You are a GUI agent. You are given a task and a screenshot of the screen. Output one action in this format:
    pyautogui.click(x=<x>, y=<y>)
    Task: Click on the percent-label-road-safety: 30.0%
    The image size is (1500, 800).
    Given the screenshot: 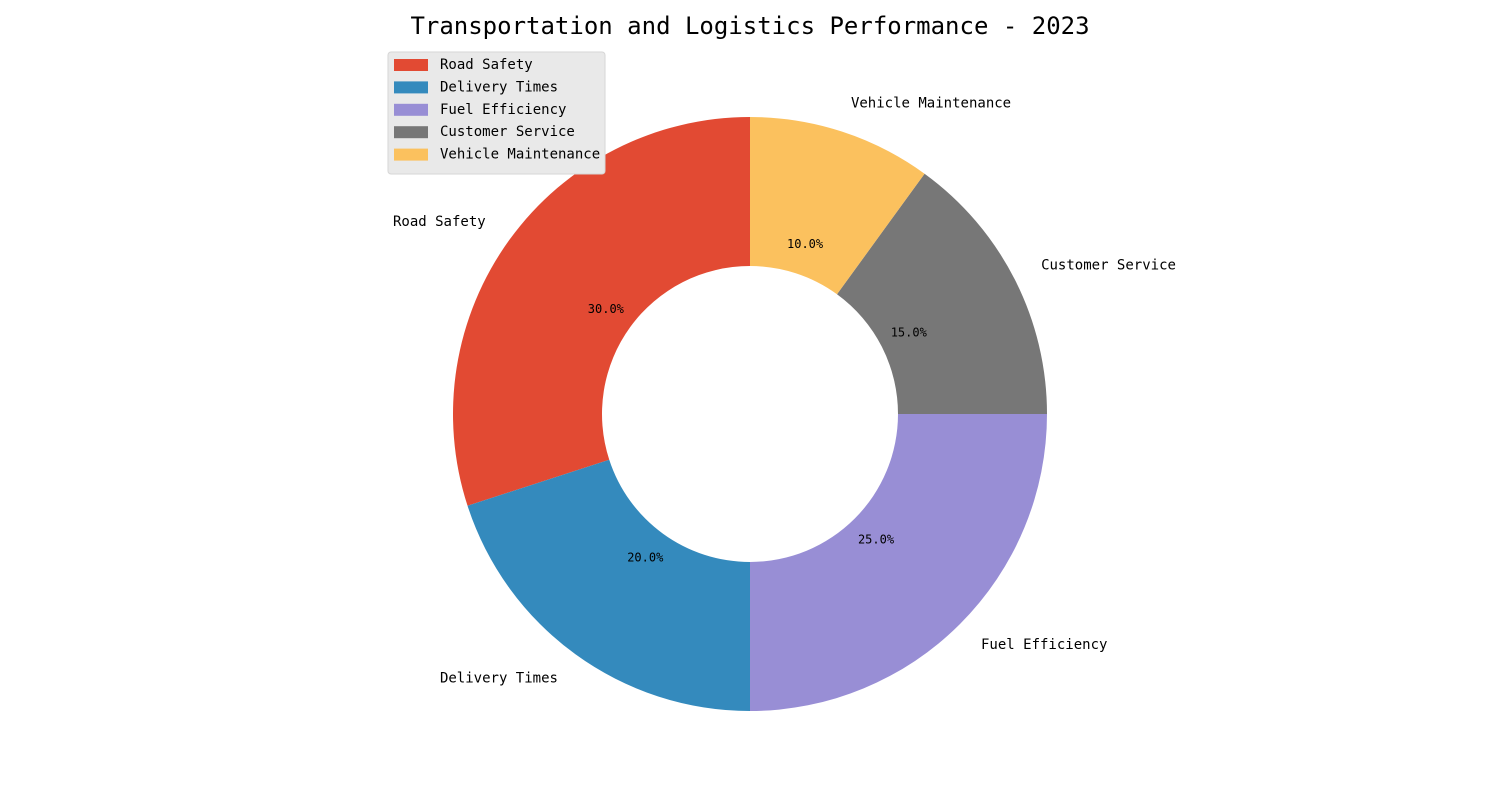 What is the action you would take?
    pyautogui.click(x=606, y=309)
    